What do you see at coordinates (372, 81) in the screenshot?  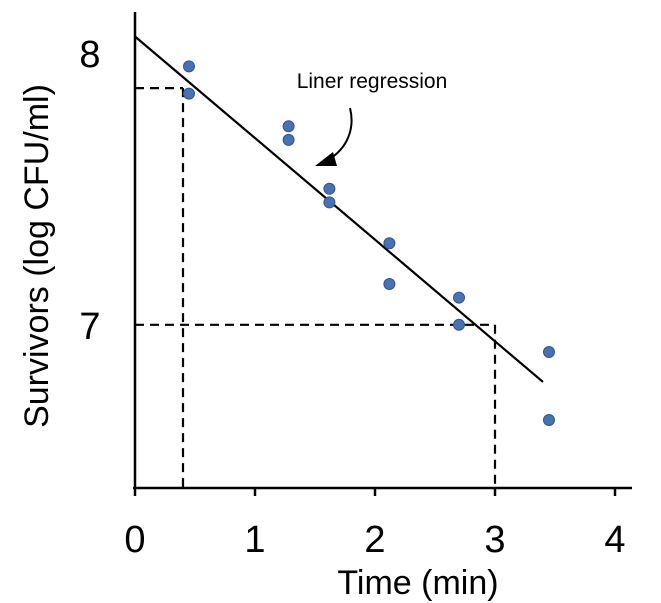 I see `regression-annotation-label: Liner regression` at bounding box center [372, 81].